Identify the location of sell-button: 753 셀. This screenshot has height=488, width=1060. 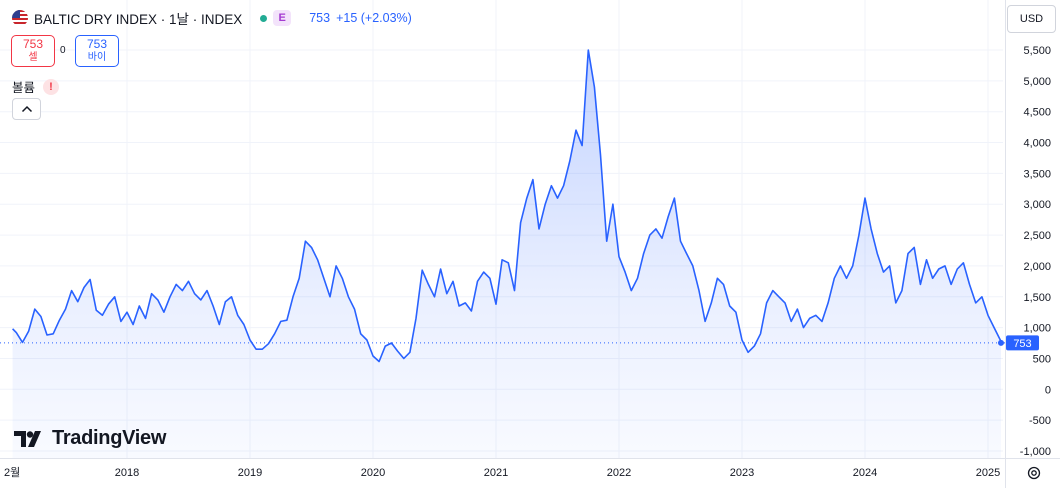
(33, 51).